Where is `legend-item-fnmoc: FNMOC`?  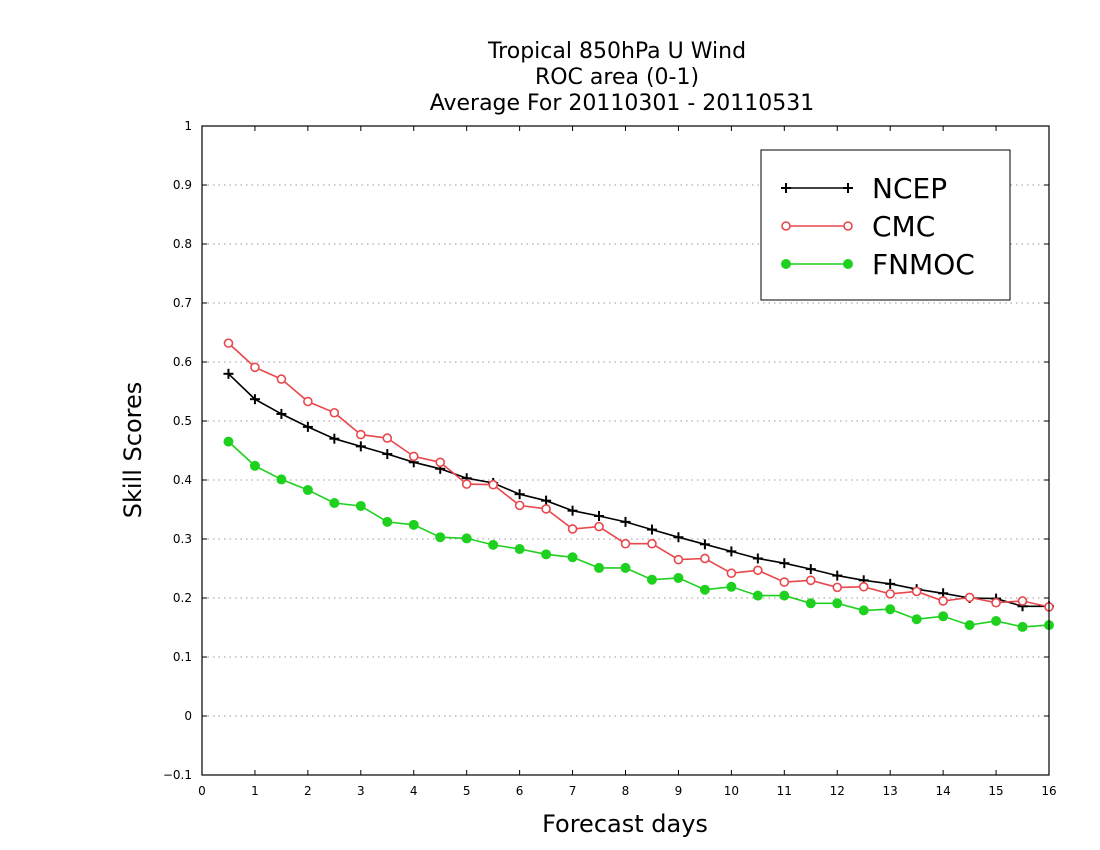 legend-item-fnmoc: FNMOC is located at coordinates (878, 264).